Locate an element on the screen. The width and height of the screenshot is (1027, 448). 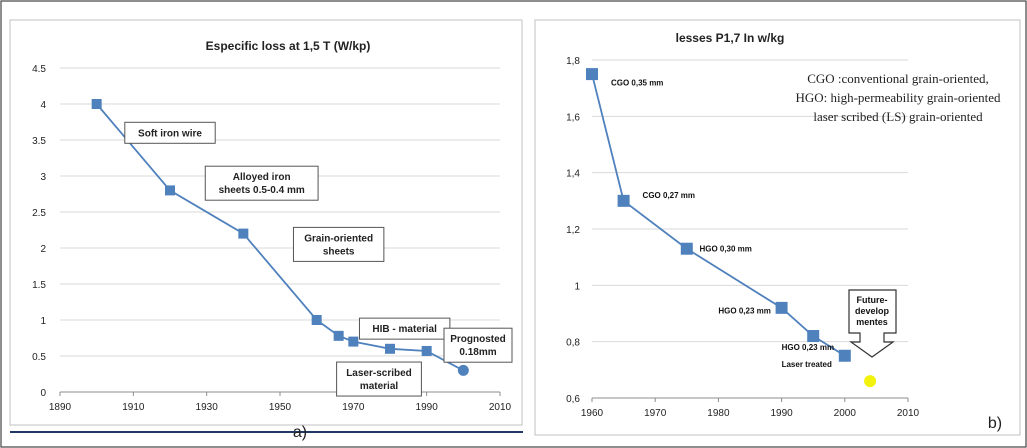
panel-label-a: a) is located at coordinates (300, 432).